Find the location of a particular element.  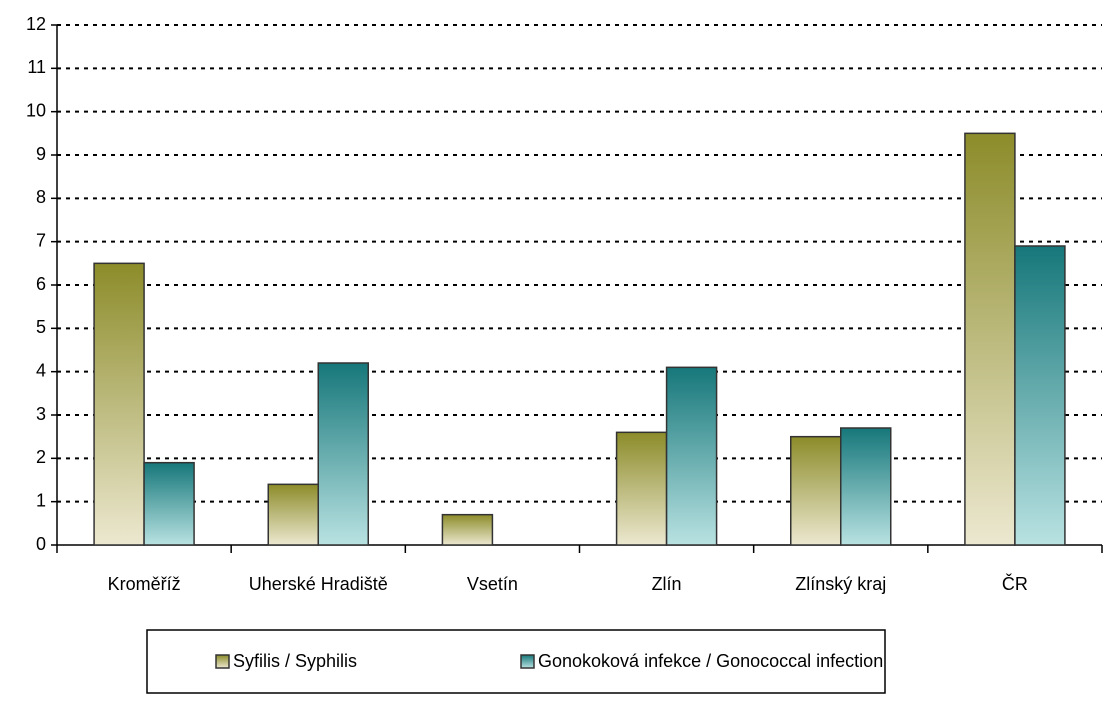

legend-label: Syfilis / Syphilis is located at coordinates (295, 661).